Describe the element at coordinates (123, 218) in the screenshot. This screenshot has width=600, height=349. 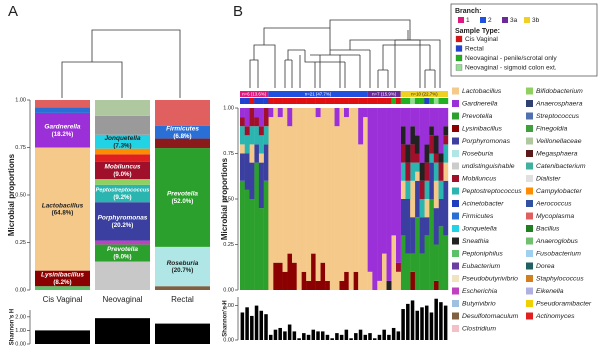
I see `segment-name: Porphyromonas` at that location.